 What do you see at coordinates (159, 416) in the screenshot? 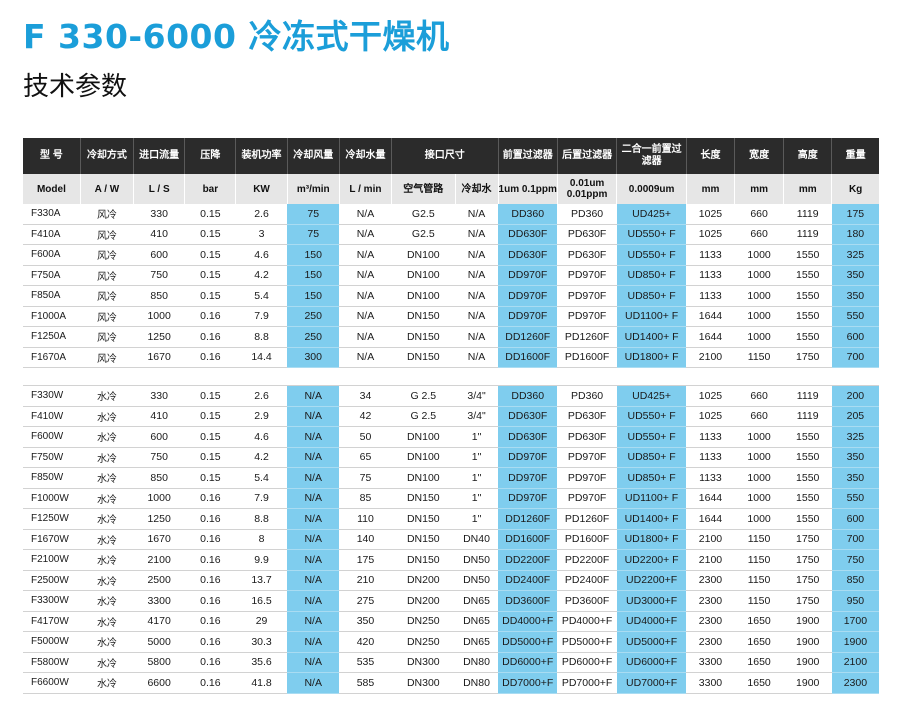
I see `cell-inlet-flow: 410` at bounding box center [159, 416].